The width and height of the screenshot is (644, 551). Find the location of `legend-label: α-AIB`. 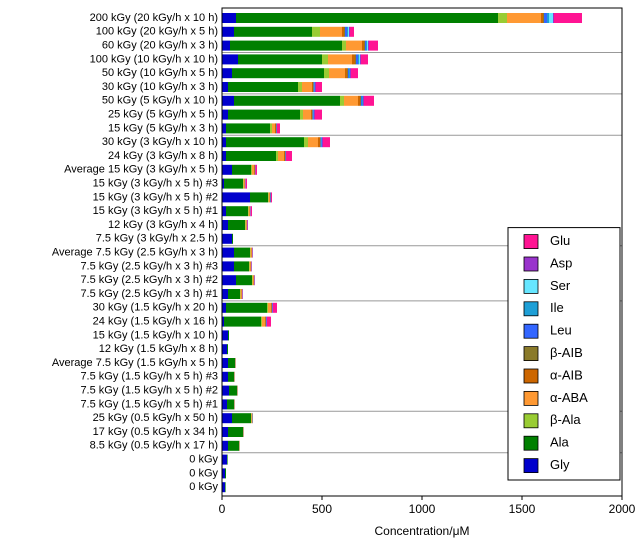

legend-label: α-AIB is located at coordinates (566, 374).